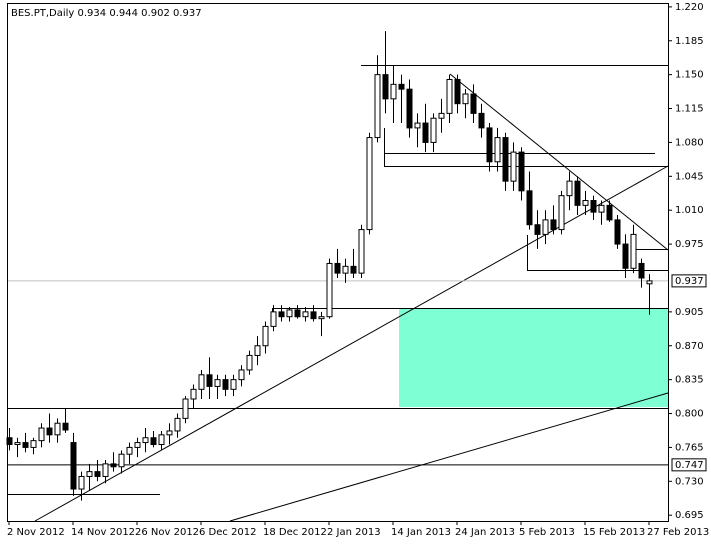 This screenshot has width=711, height=545. I want to click on y-tick-label: 1.080, so click(689, 142).